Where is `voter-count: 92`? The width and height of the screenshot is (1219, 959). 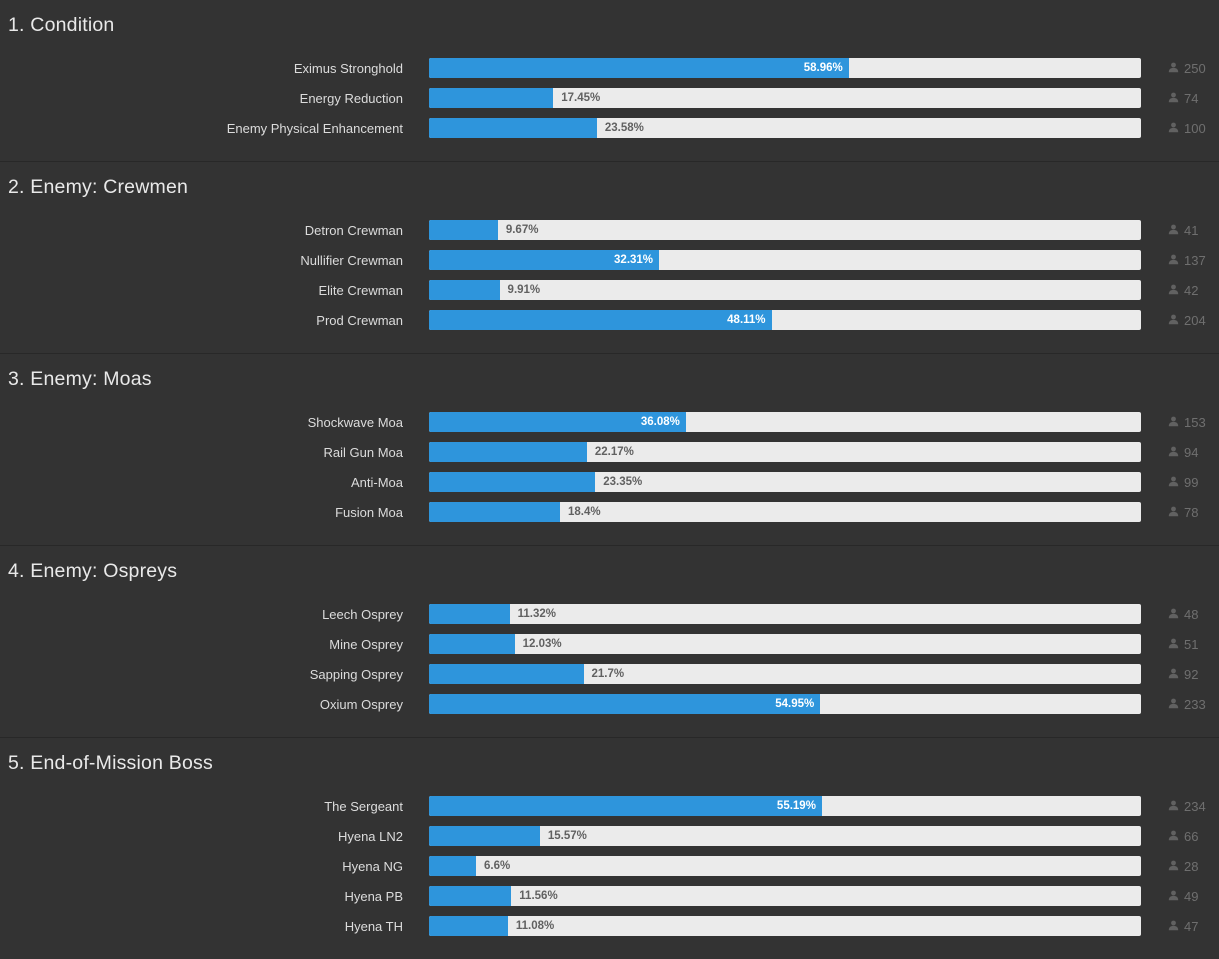 voter-count: 92 is located at coordinates (1183, 674).